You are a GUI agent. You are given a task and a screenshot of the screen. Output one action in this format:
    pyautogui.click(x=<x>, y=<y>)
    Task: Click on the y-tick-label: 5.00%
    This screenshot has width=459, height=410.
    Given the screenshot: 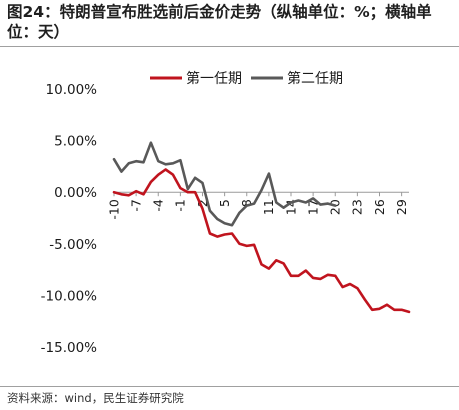 What is the action you would take?
    pyautogui.click(x=75, y=142)
    